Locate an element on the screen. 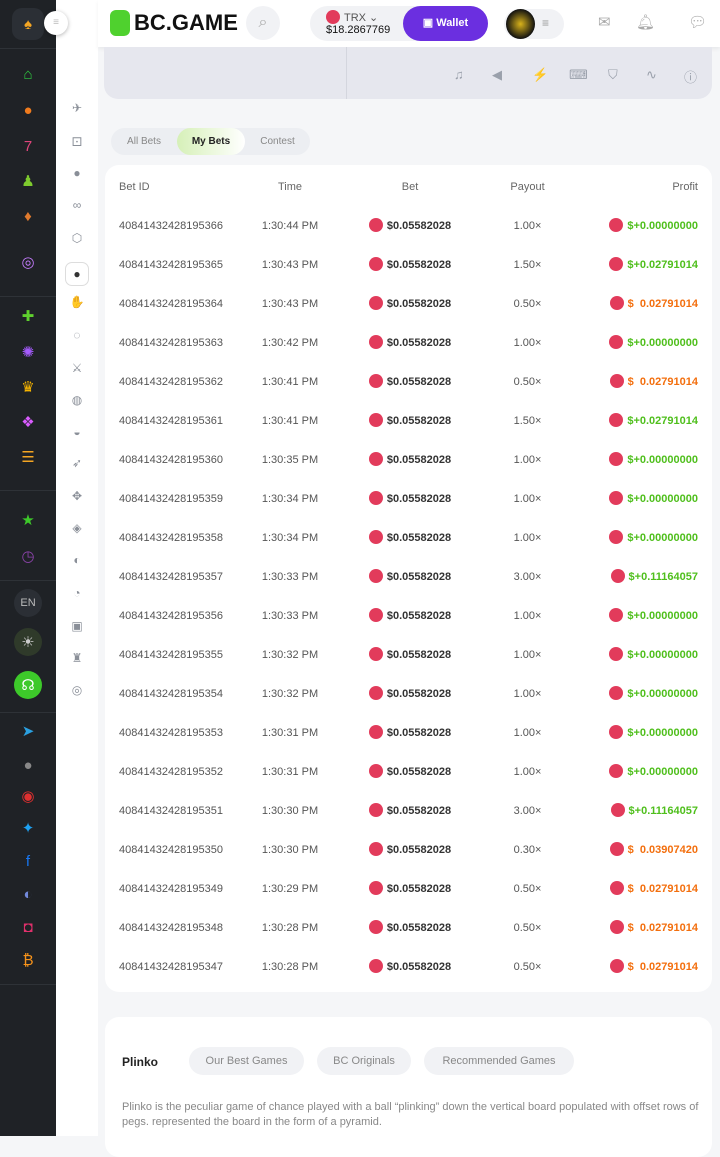 The width and height of the screenshot is (720, 1157). game-slot-icon: ◐ is located at coordinates (77, 560).